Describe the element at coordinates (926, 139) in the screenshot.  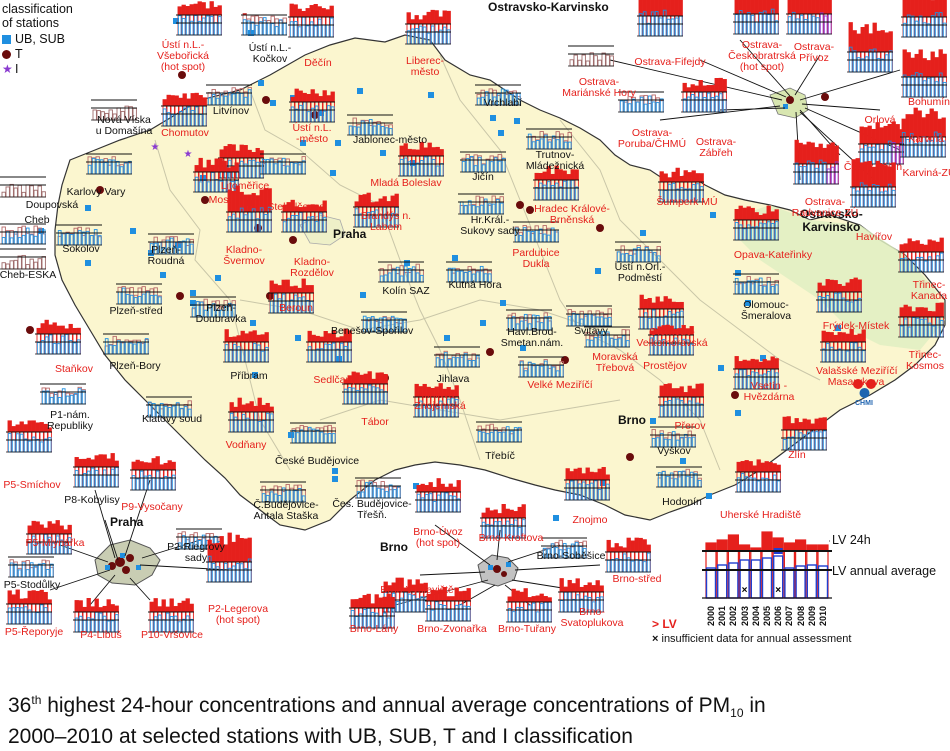
I see `station-label: Karviná` at that location.